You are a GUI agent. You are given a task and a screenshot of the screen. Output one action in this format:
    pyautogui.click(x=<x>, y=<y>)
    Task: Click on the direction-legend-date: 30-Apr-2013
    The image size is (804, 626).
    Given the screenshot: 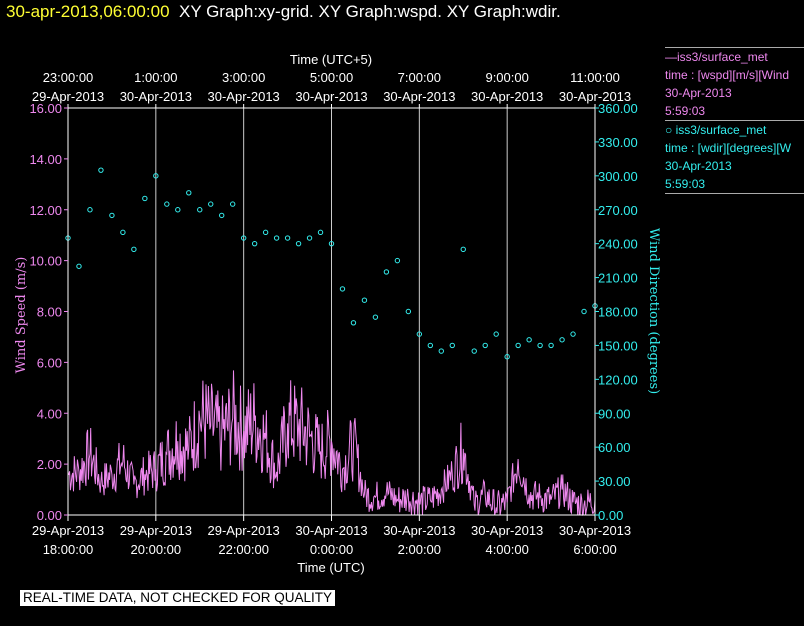 What is the action you would take?
    pyautogui.click(x=698, y=166)
    